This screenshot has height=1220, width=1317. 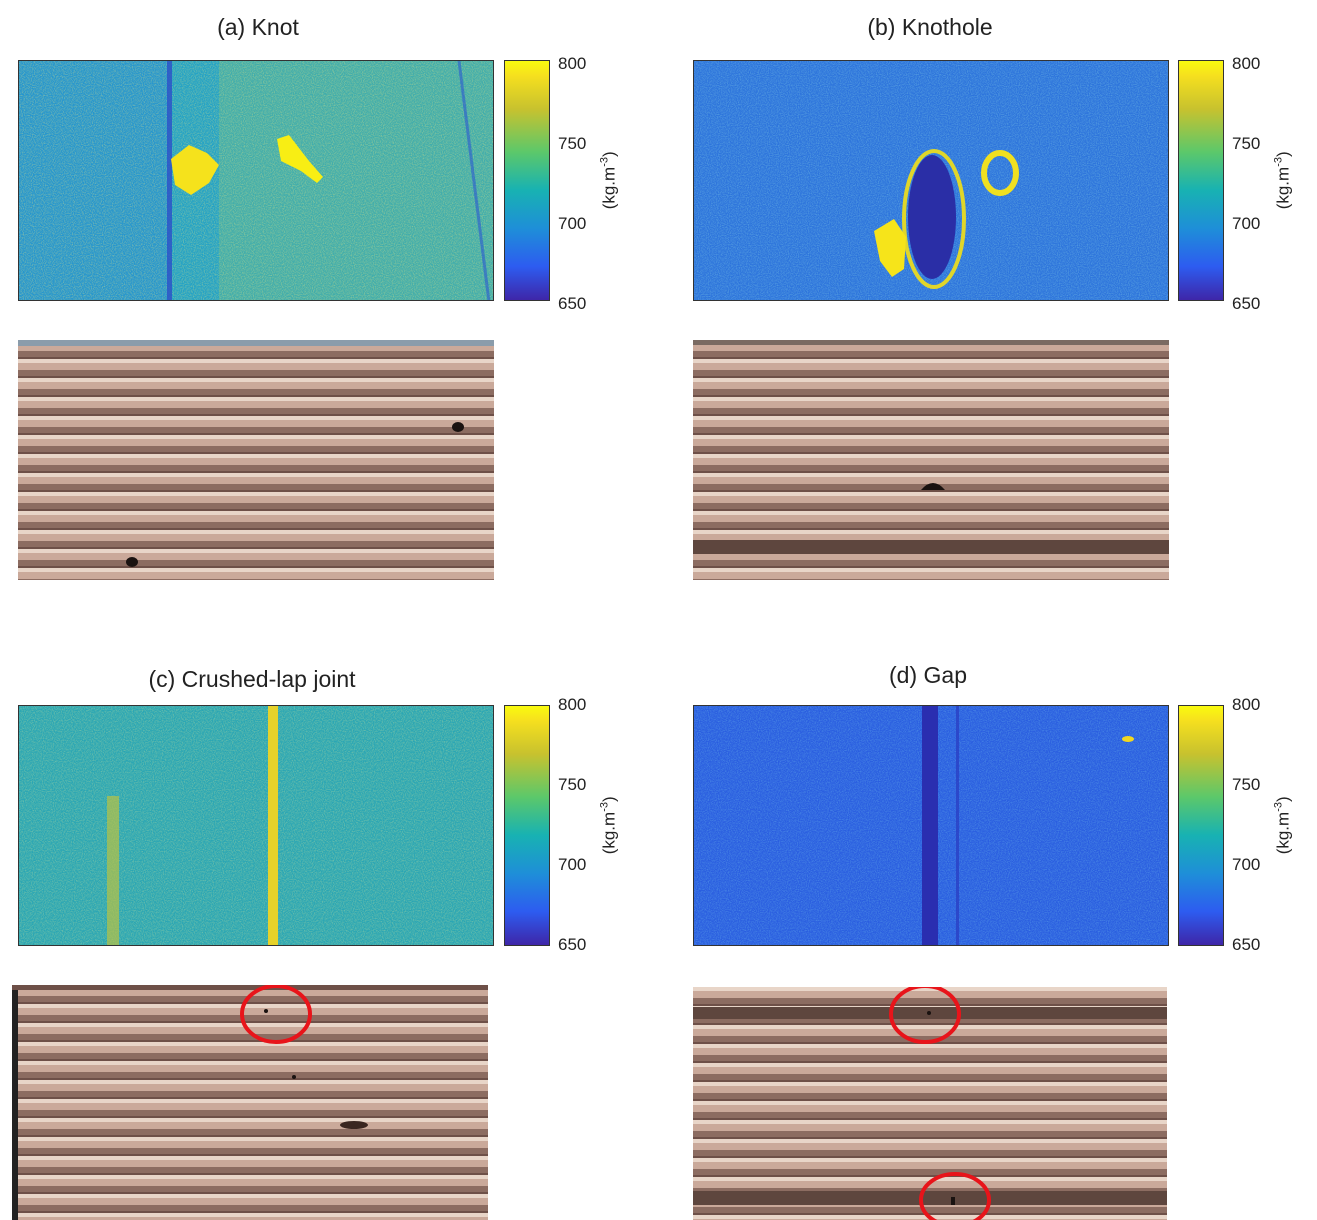 I want to click on panel-d-highlight-circle-bottom, so click(x=955, y=1196).